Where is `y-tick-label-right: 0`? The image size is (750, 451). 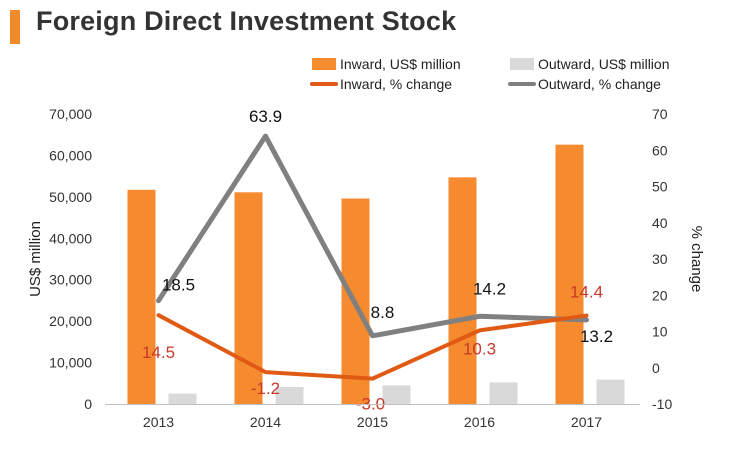 y-tick-label-right: 0 is located at coordinates (656, 368).